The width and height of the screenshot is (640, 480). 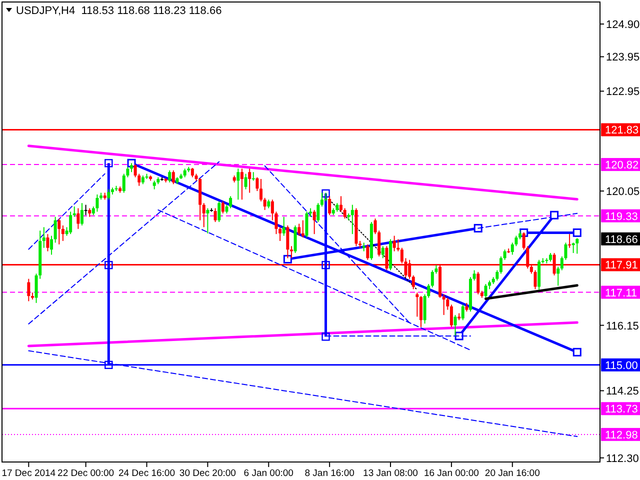 I want to click on ref-line-label: 119.33, so click(x=621, y=216).